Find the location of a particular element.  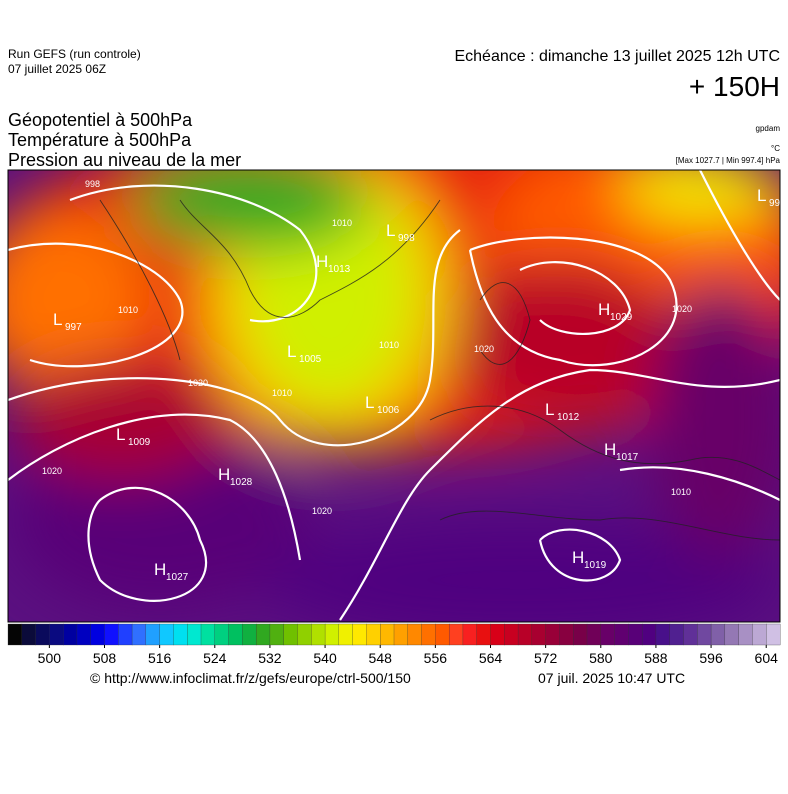

pressure-center: H 1028 is located at coordinates (235, 476).